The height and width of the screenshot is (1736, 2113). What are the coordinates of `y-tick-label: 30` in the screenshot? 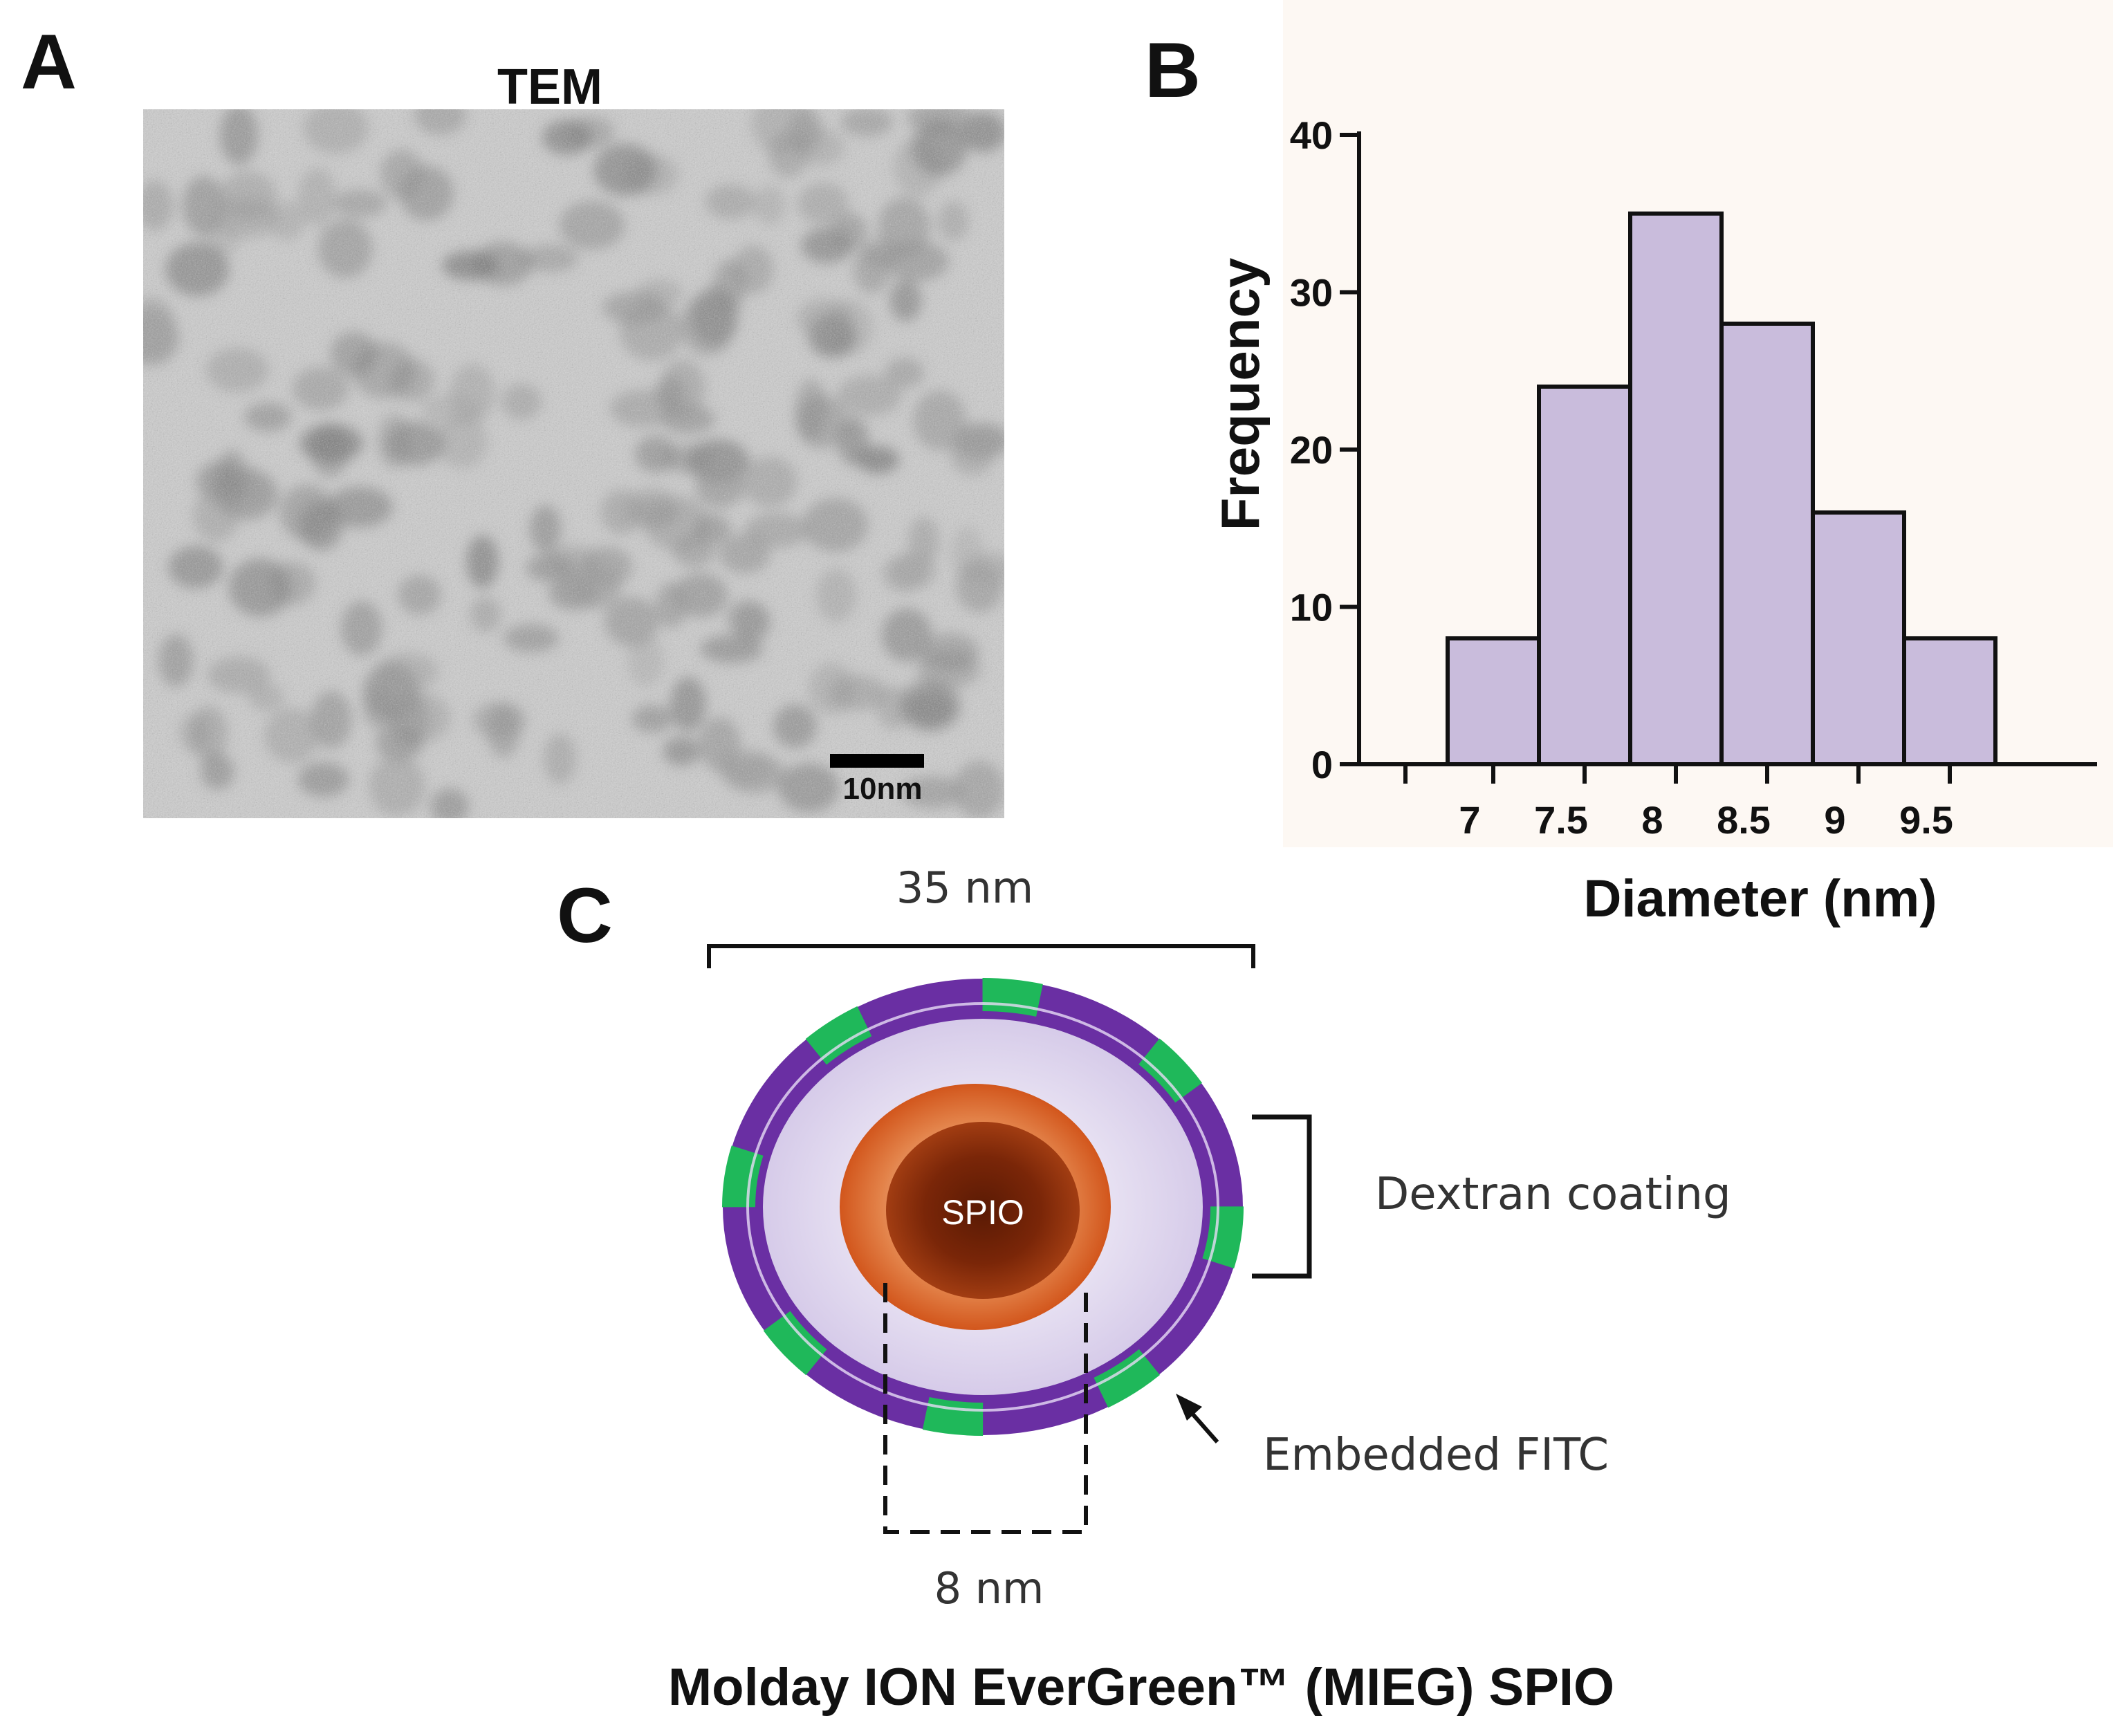 It's located at (1311, 293).